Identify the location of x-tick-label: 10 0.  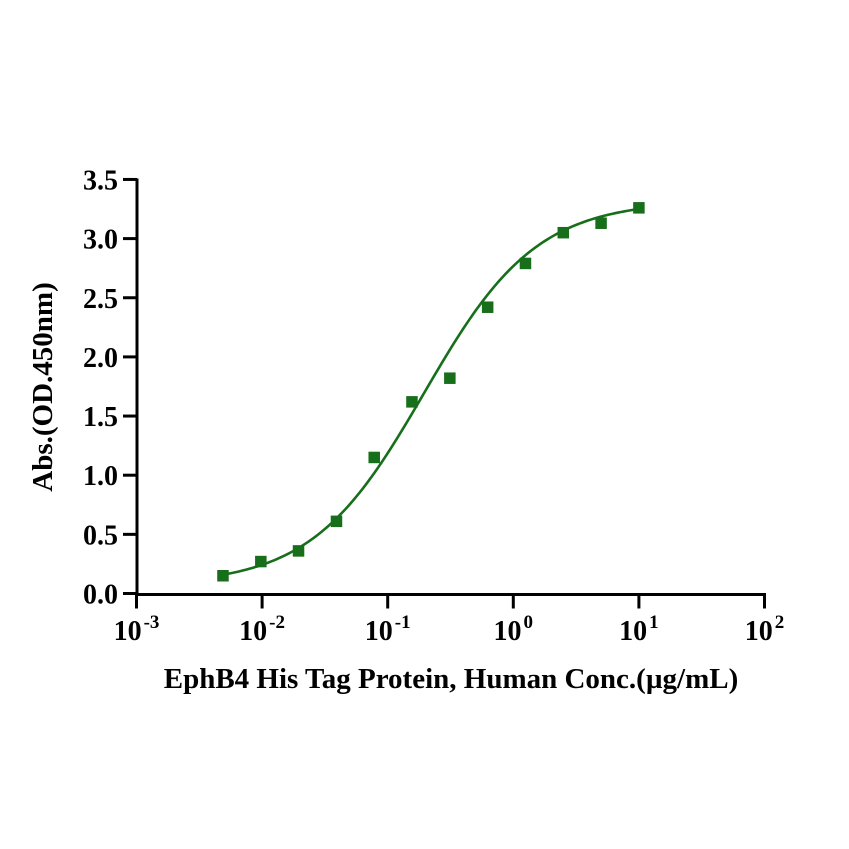
(514, 629).